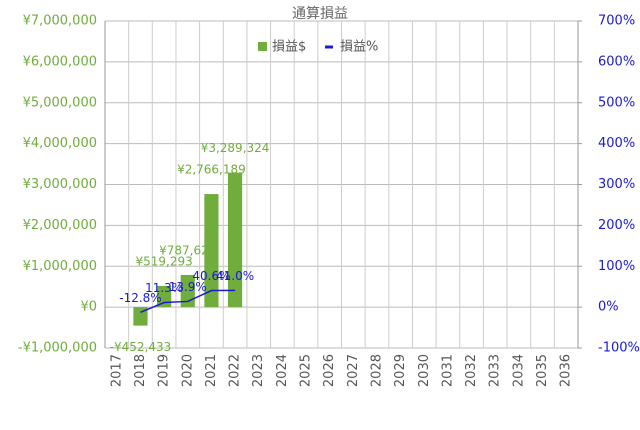  I want to click on y2-tick-label: 0%, so click(608, 307).